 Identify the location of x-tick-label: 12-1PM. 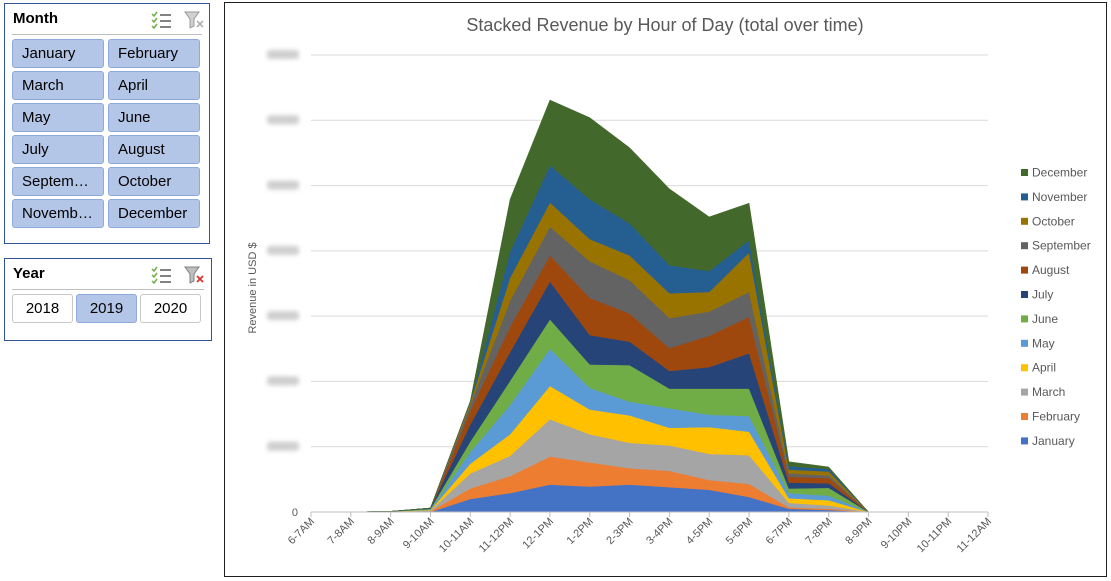
(538, 534).